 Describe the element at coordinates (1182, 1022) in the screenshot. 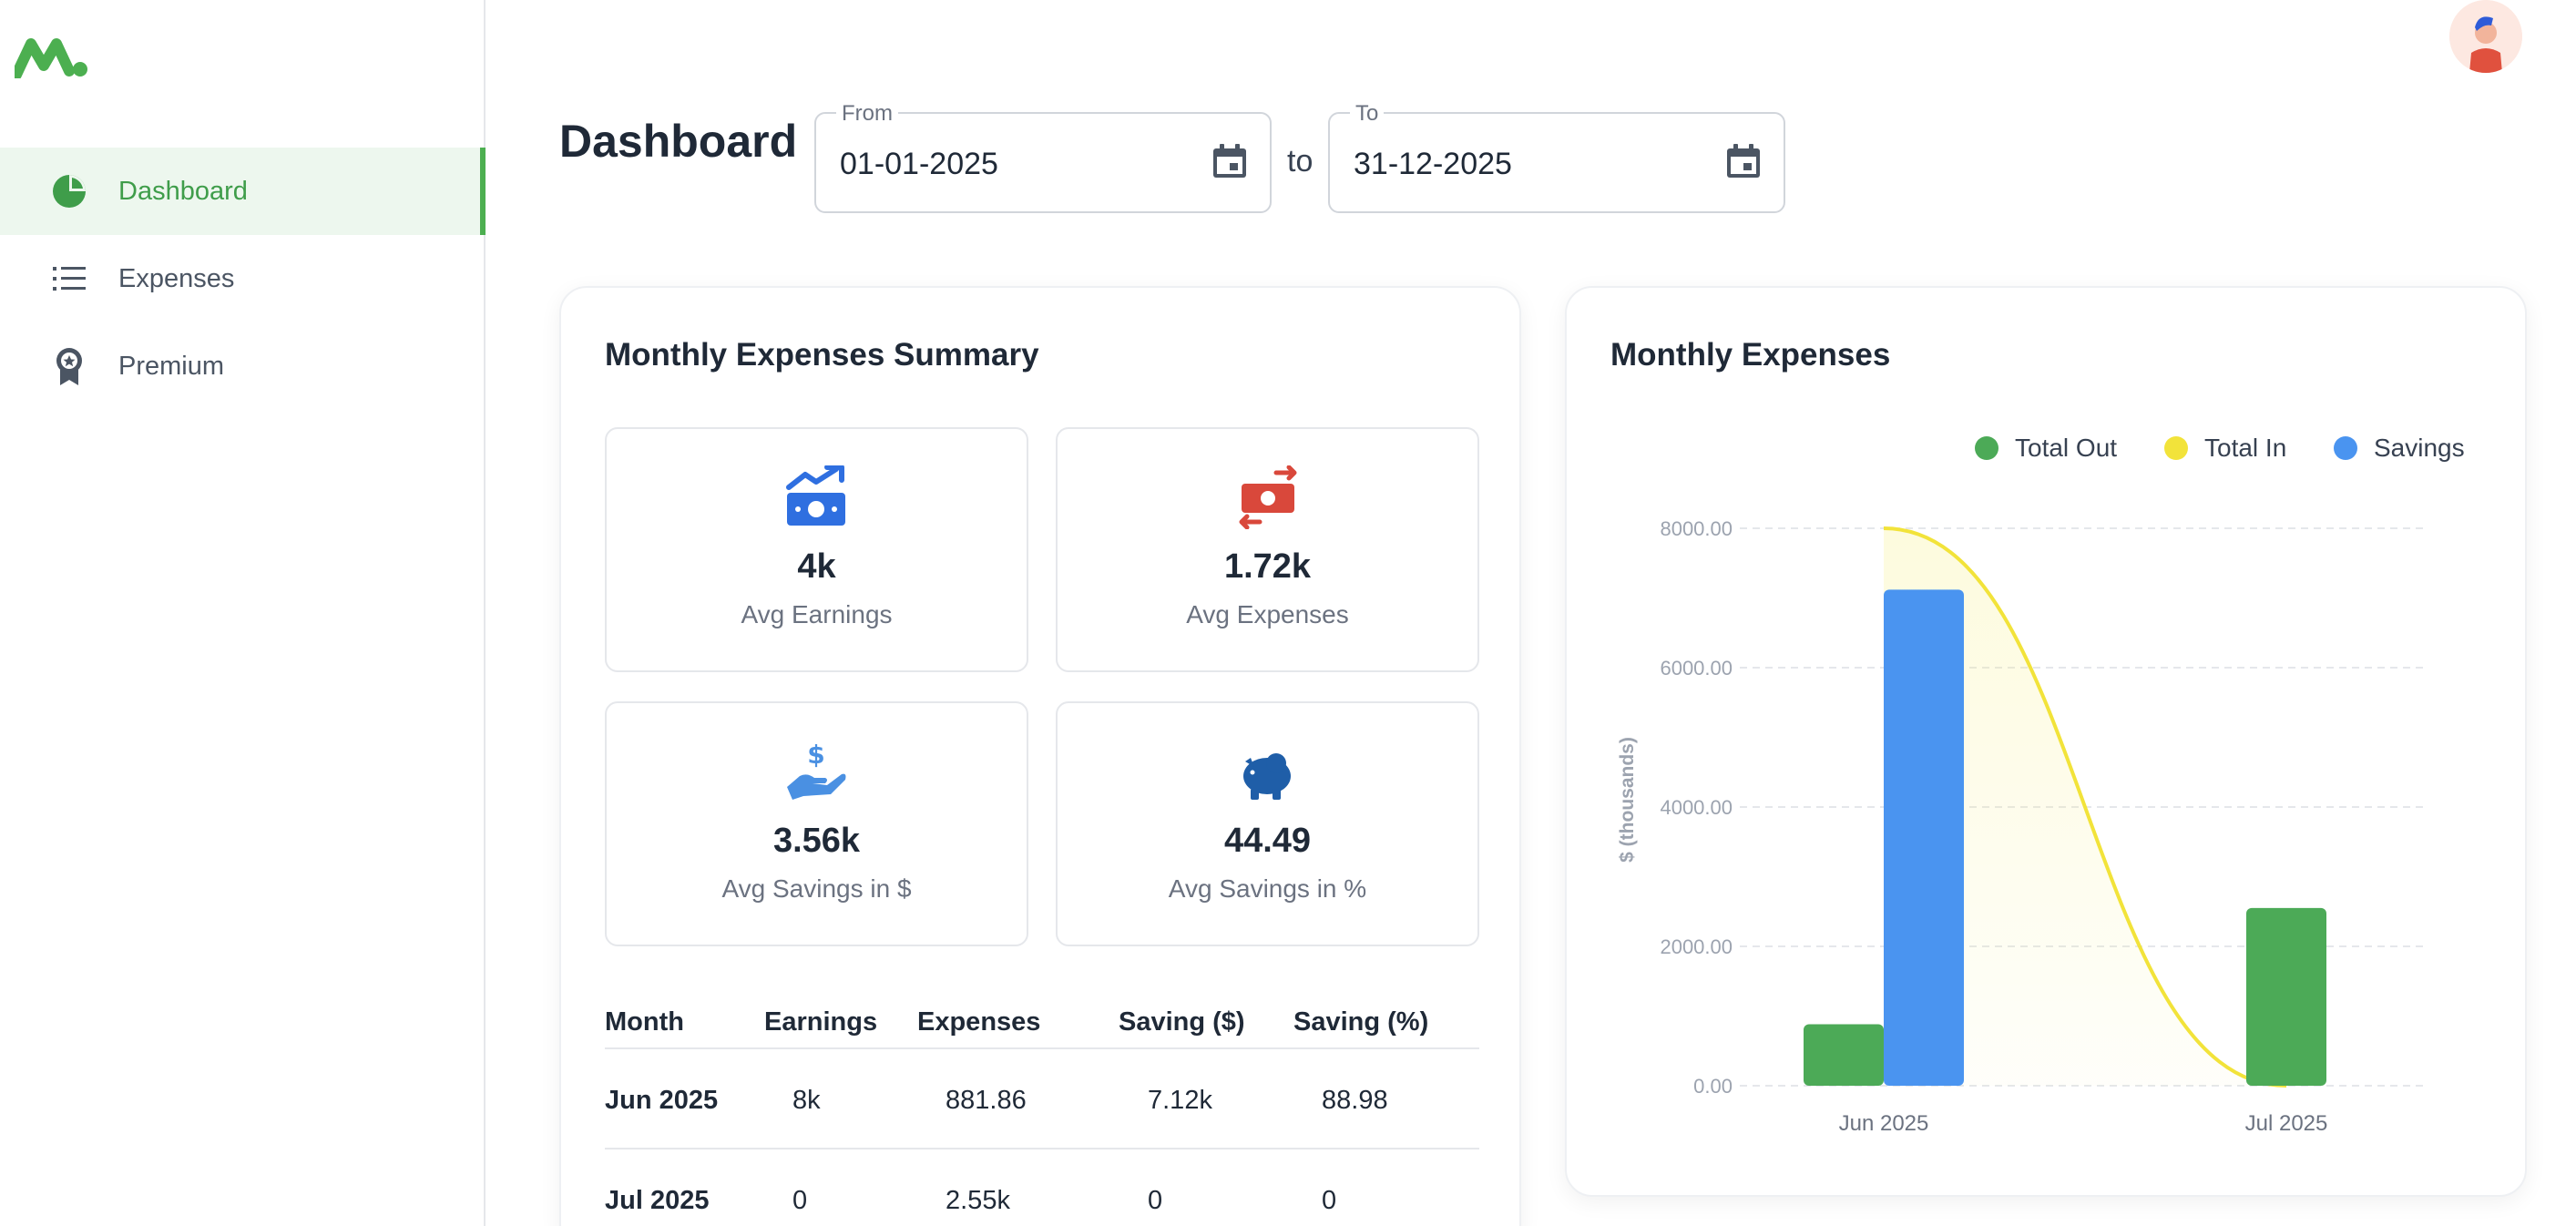

I see `col-saving-dollar: Saving ($)` at that location.